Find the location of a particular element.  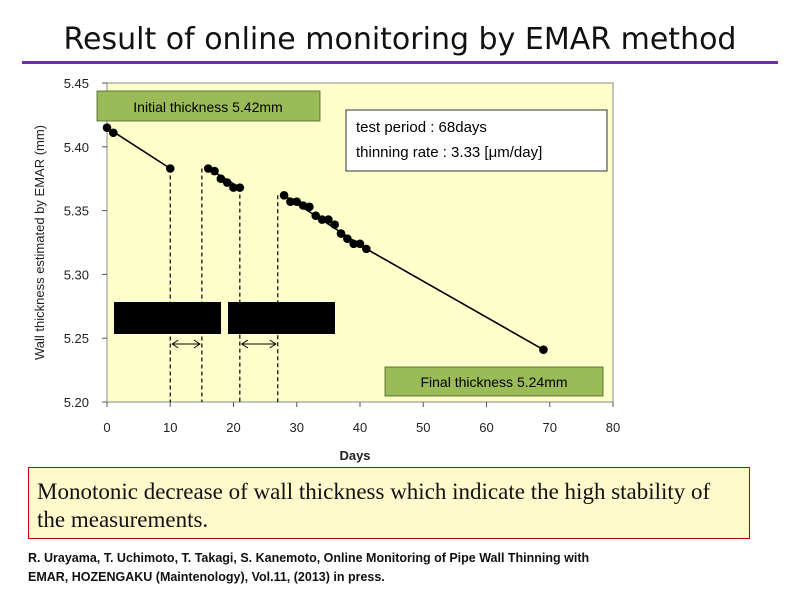

x-tick-label: 50 is located at coordinates (423, 427).